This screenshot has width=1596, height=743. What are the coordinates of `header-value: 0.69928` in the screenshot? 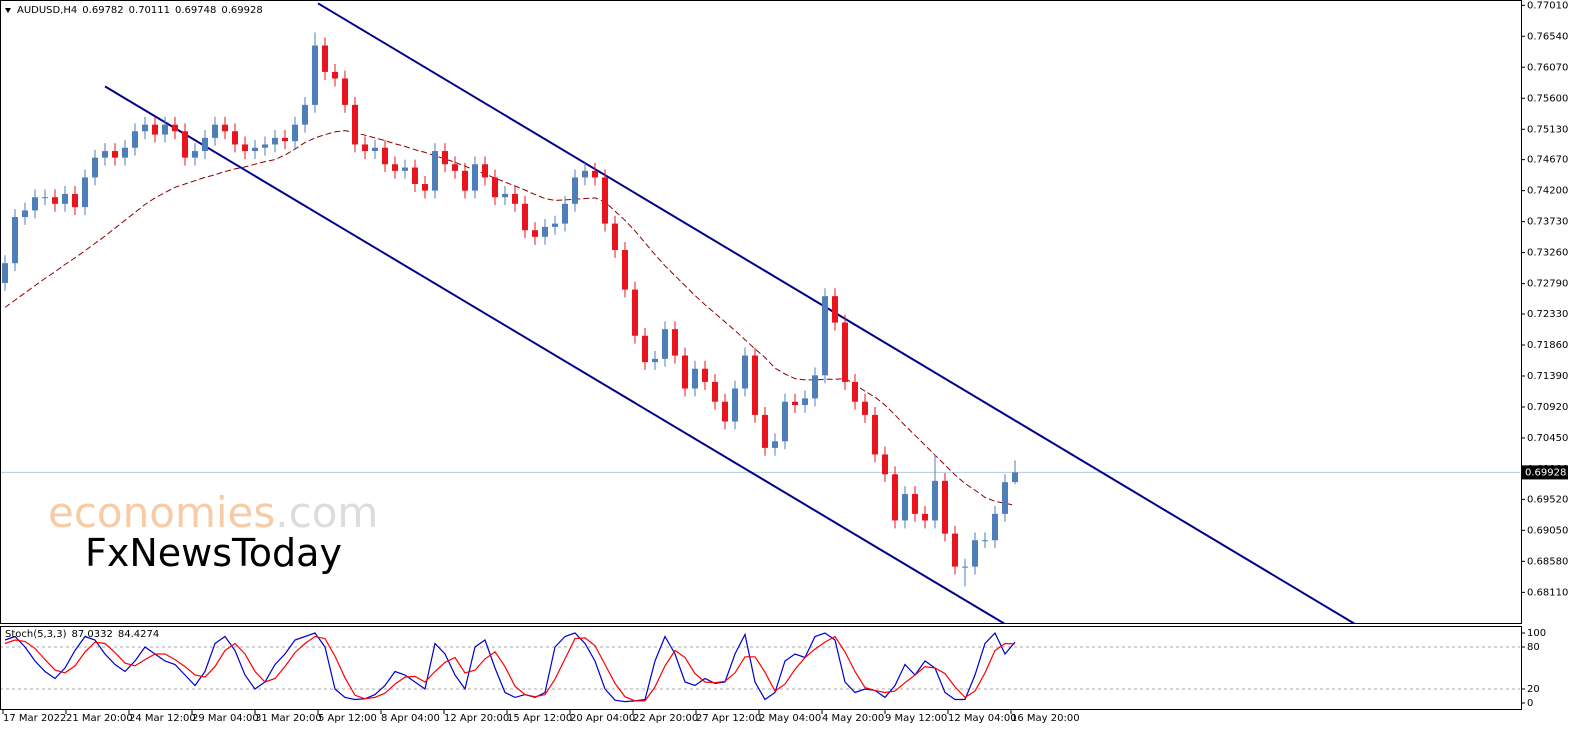 It's located at (241, 10).